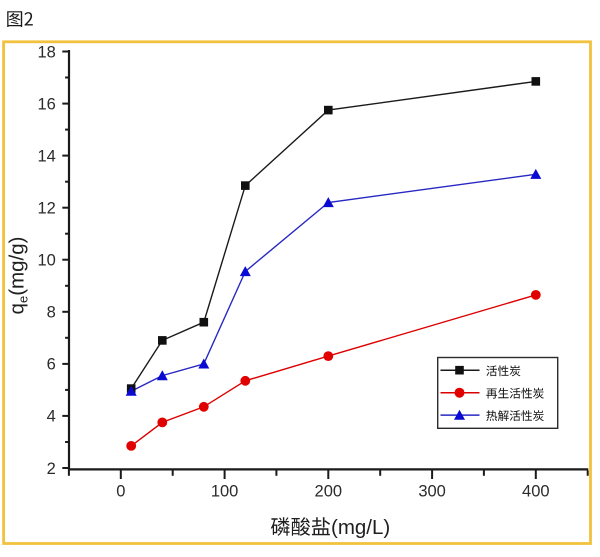 The image size is (600, 557). What do you see at coordinates (46, 104) in the screenshot?
I see `svg-text: 16` at bounding box center [46, 104].